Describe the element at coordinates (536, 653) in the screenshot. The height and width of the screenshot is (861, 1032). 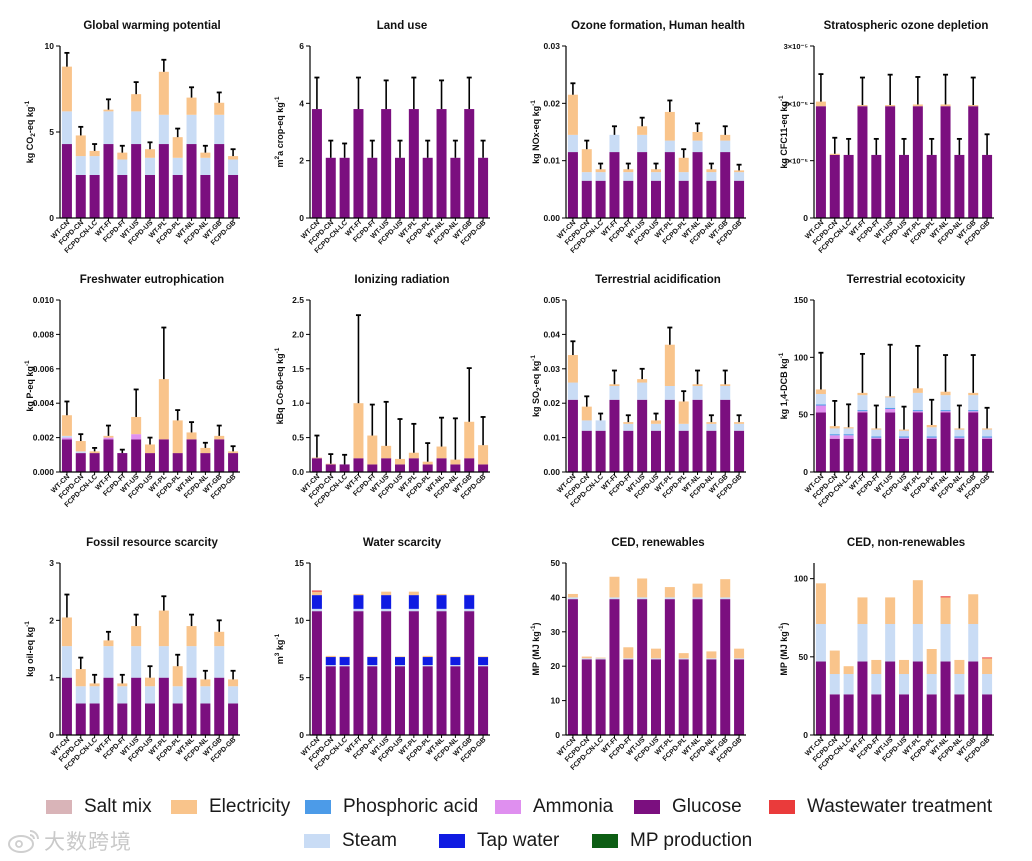
I see `ylabel-part: MP (MJ kg` at that location.